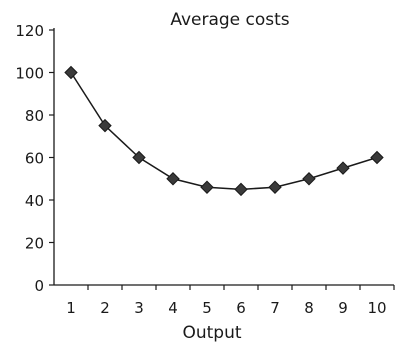 This screenshot has height=345, width=395. What do you see at coordinates (29, 74) in the screenshot?
I see `y-tick-label: 100` at bounding box center [29, 74].